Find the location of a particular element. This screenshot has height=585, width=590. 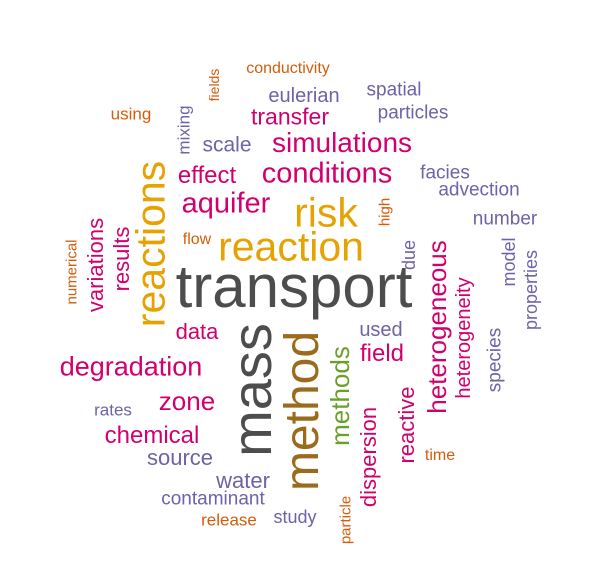

word-conditions: conditions is located at coordinates (327, 173).